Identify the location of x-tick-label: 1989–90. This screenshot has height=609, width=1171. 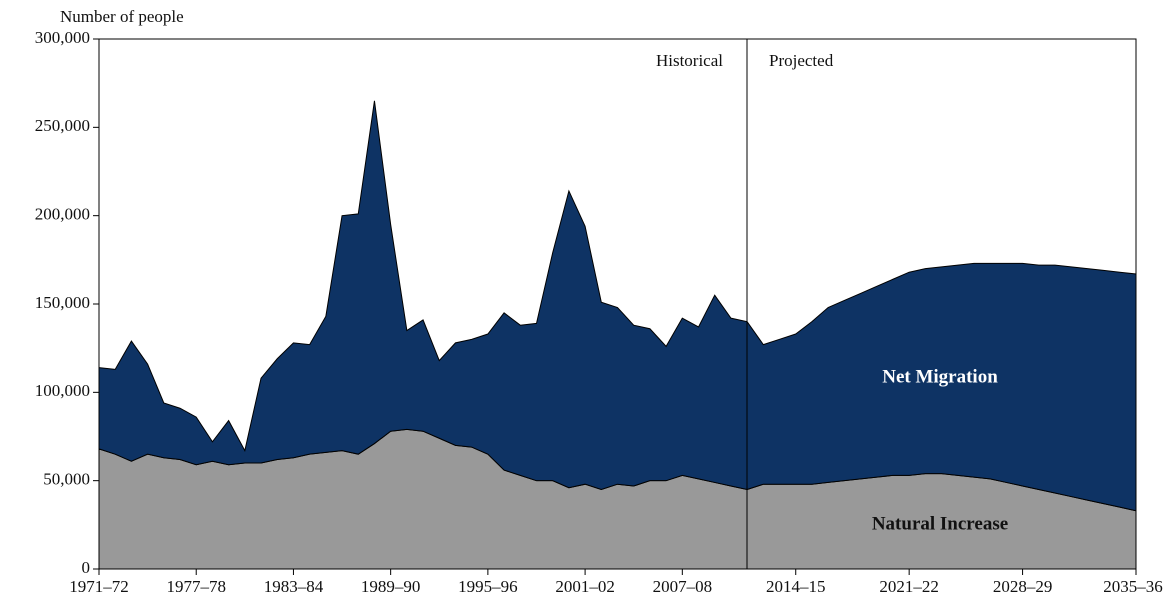
(391, 586).